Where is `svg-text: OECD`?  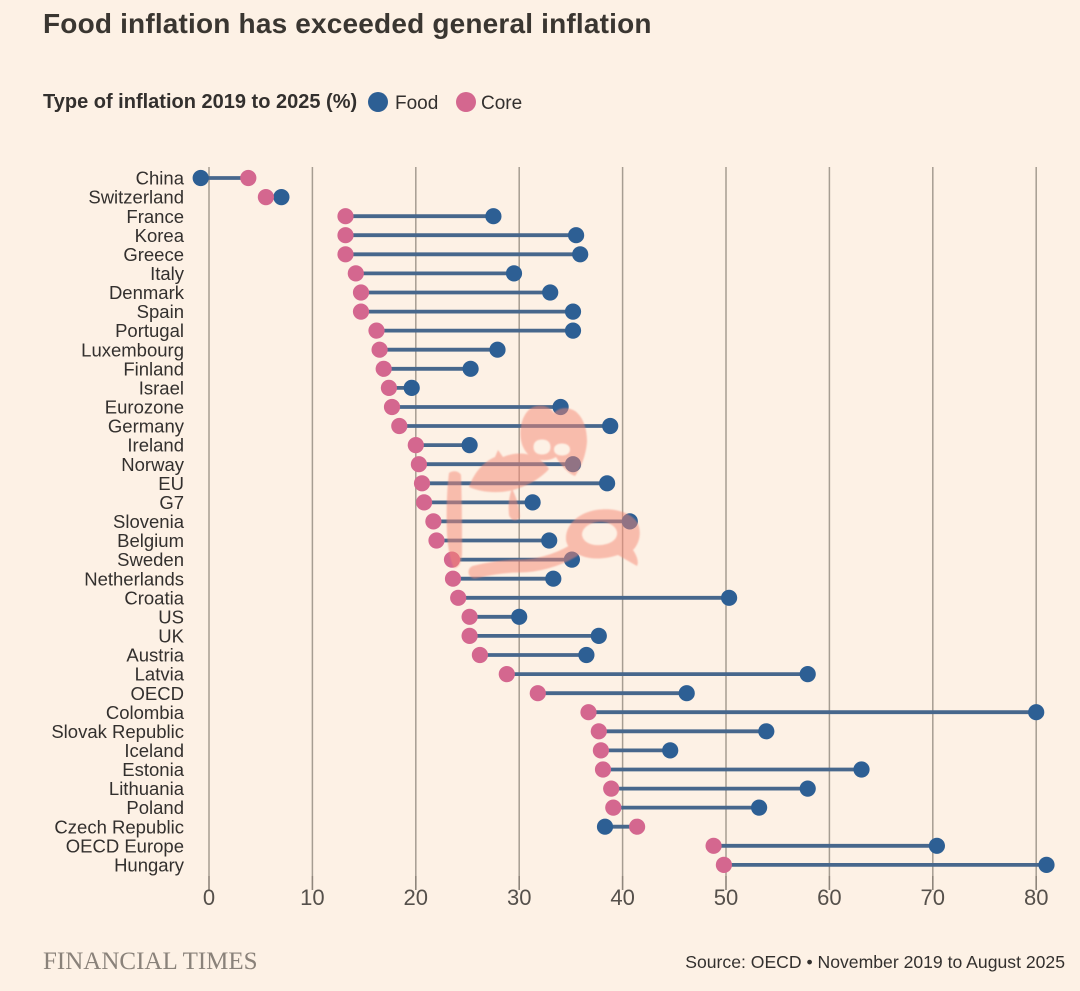 svg-text: OECD is located at coordinates (157, 693).